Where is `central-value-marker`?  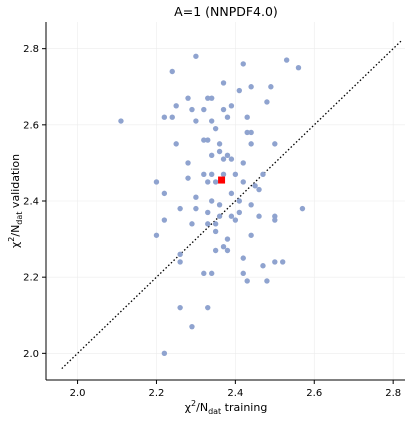 central-value-marker is located at coordinates (222, 180).